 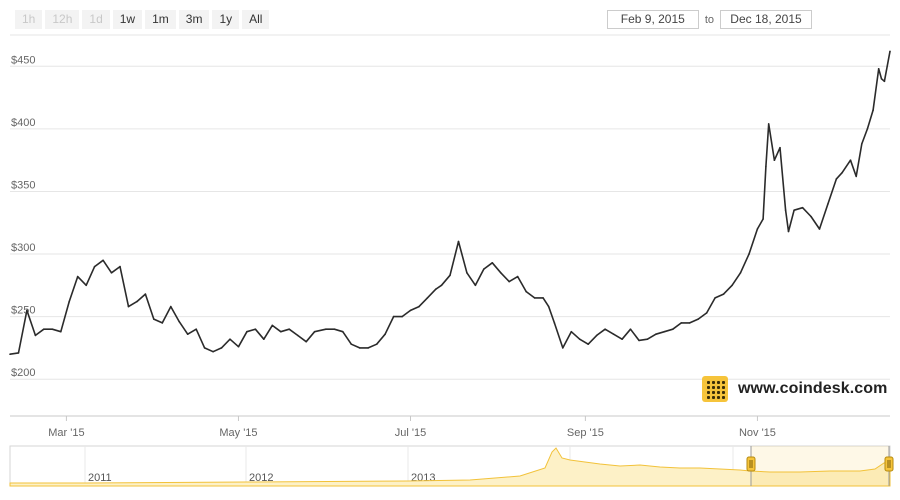 What do you see at coordinates (194, 19) in the screenshot?
I see `zoom-button-3m: 3m` at bounding box center [194, 19].